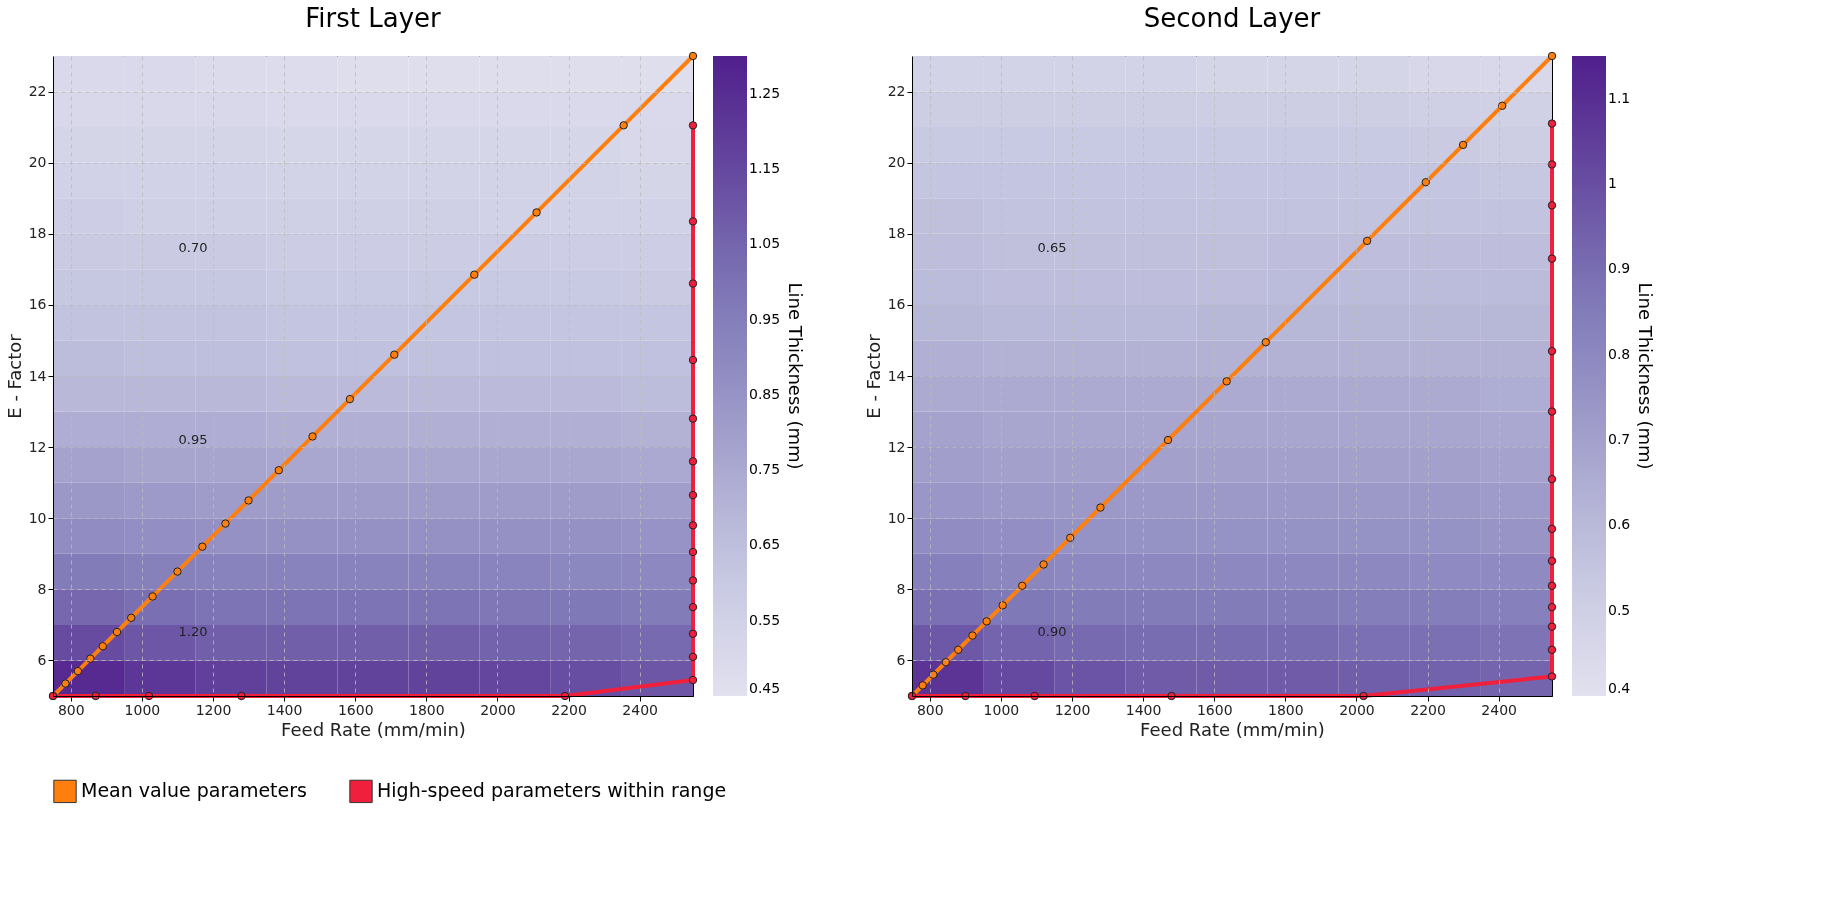 The height and width of the screenshot is (912, 1839). I want to click on color-bar-label: 0.75, so click(765, 469).